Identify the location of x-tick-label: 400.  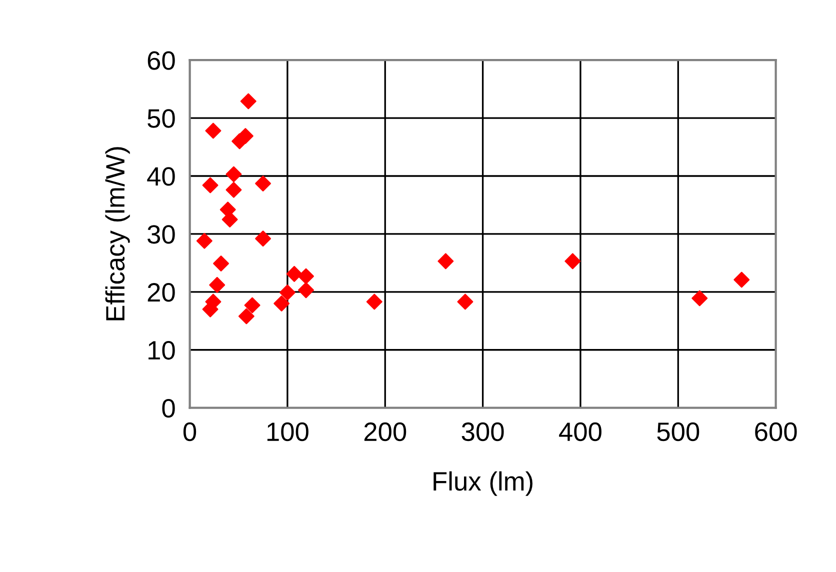
(580, 432).